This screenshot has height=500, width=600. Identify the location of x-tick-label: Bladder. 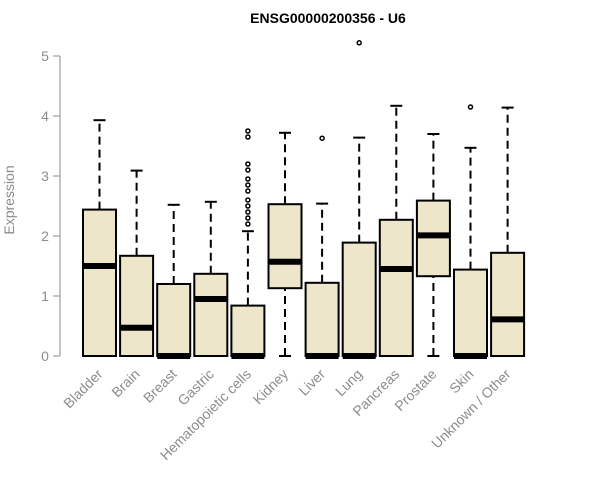
(83, 389).